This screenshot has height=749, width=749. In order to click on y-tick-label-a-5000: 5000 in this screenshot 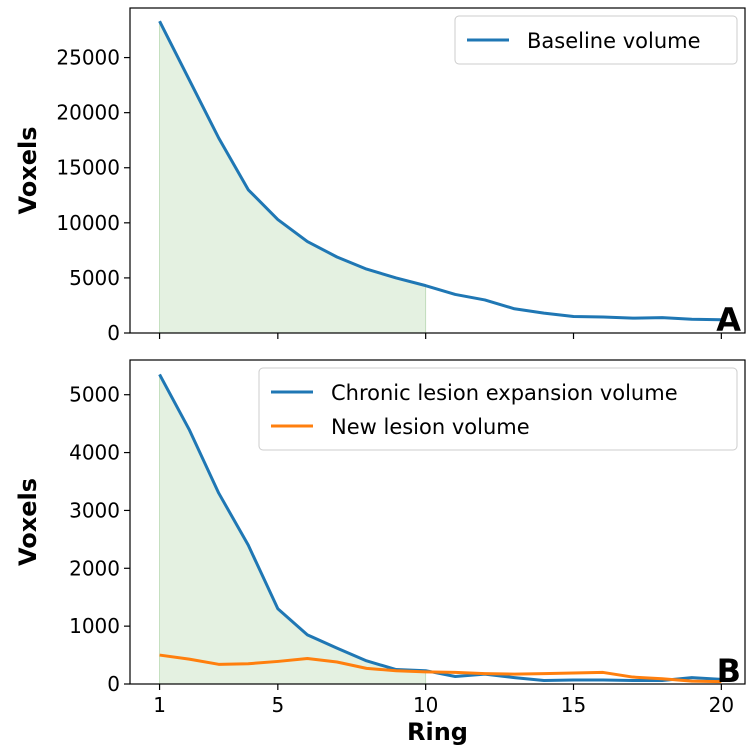, I will do `click(94, 278)`.